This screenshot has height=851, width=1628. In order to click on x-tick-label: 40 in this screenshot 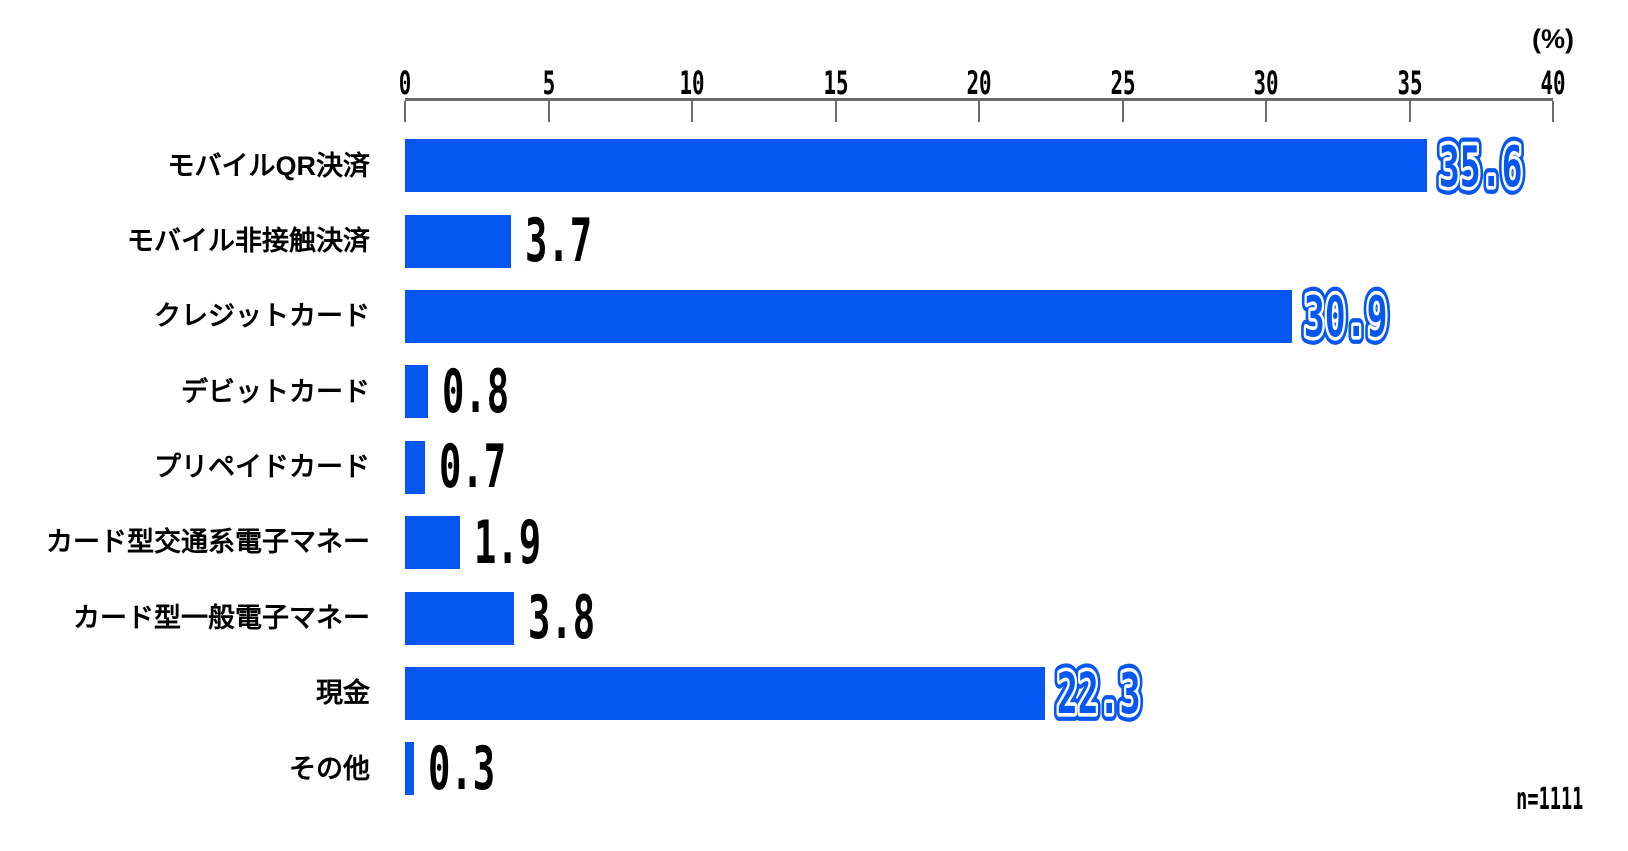, I will do `click(1553, 83)`.